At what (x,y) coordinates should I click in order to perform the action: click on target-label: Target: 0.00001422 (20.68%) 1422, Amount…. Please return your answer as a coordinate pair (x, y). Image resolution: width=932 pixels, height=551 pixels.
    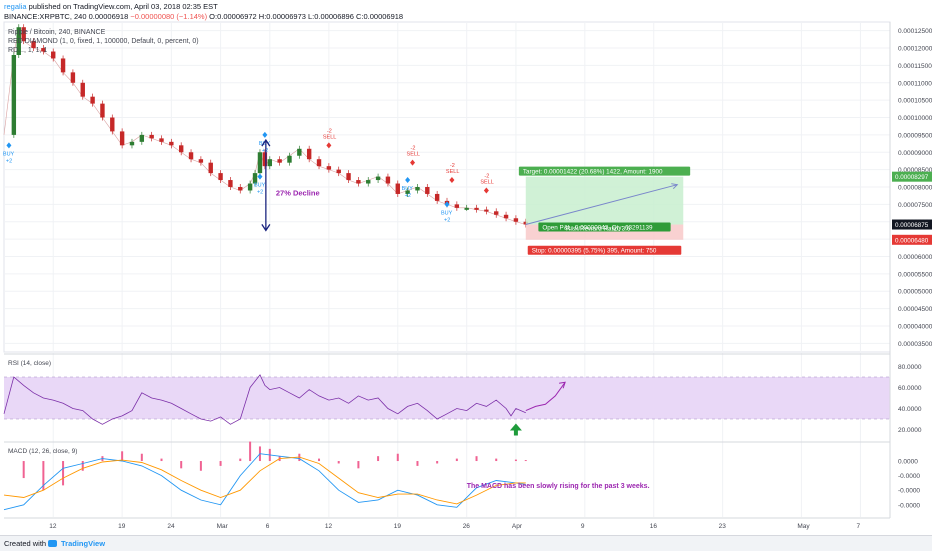
    Looking at the image, I should click on (593, 171).